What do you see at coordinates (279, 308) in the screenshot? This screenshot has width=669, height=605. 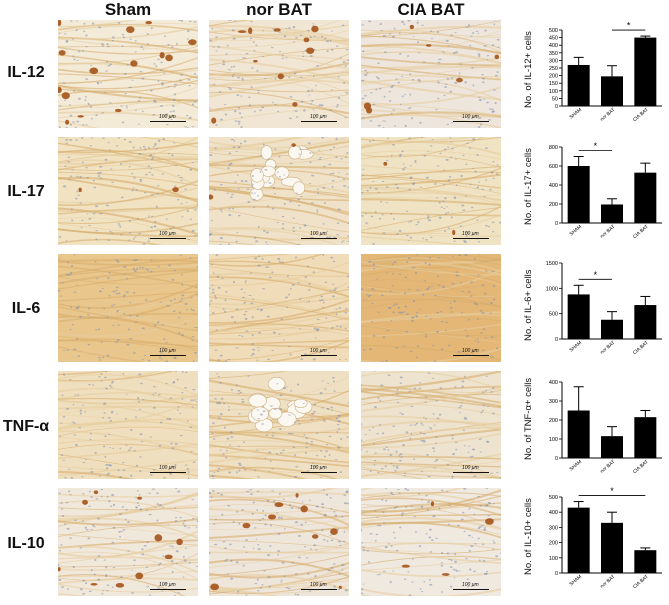 I see `micrograph-il6-nor-bat: 100 μm` at bounding box center [279, 308].